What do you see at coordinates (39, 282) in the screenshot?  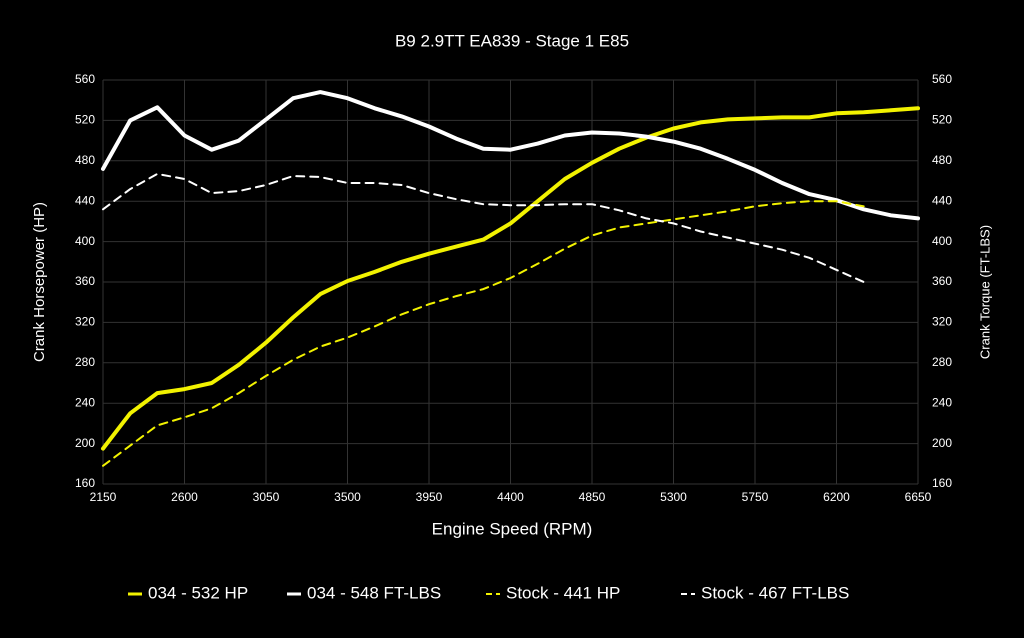 I see `y-axis-title: Crank Horsepower (HP)` at bounding box center [39, 282].